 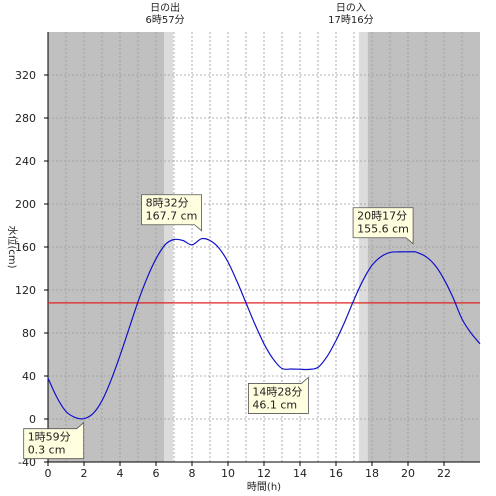 What do you see at coordinates (383, 229) in the screenshot?
I see `annotation-value: 155.6 cm` at bounding box center [383, 229].